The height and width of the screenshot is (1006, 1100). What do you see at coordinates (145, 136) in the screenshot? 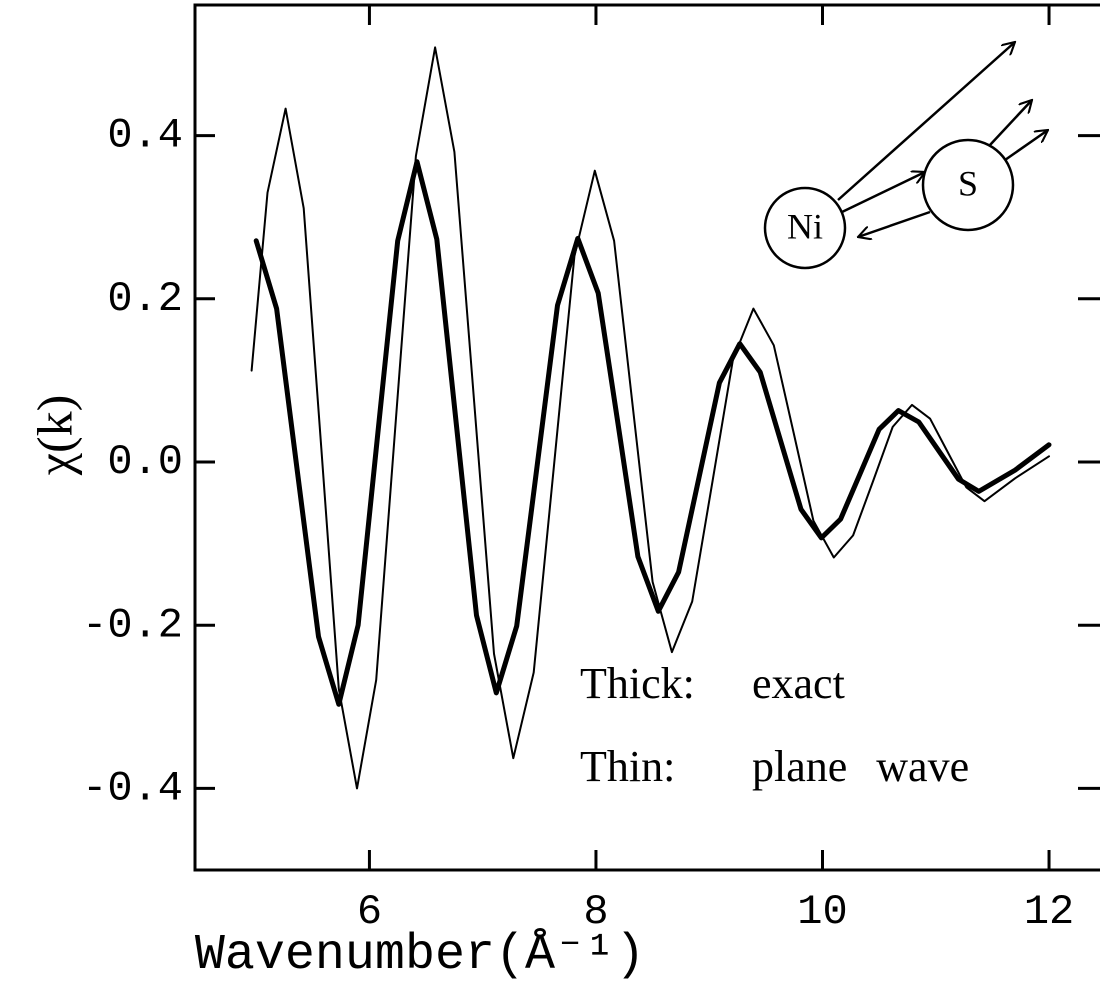
I see `y-tick-label: 0.4` at bounding box center [145, 136].